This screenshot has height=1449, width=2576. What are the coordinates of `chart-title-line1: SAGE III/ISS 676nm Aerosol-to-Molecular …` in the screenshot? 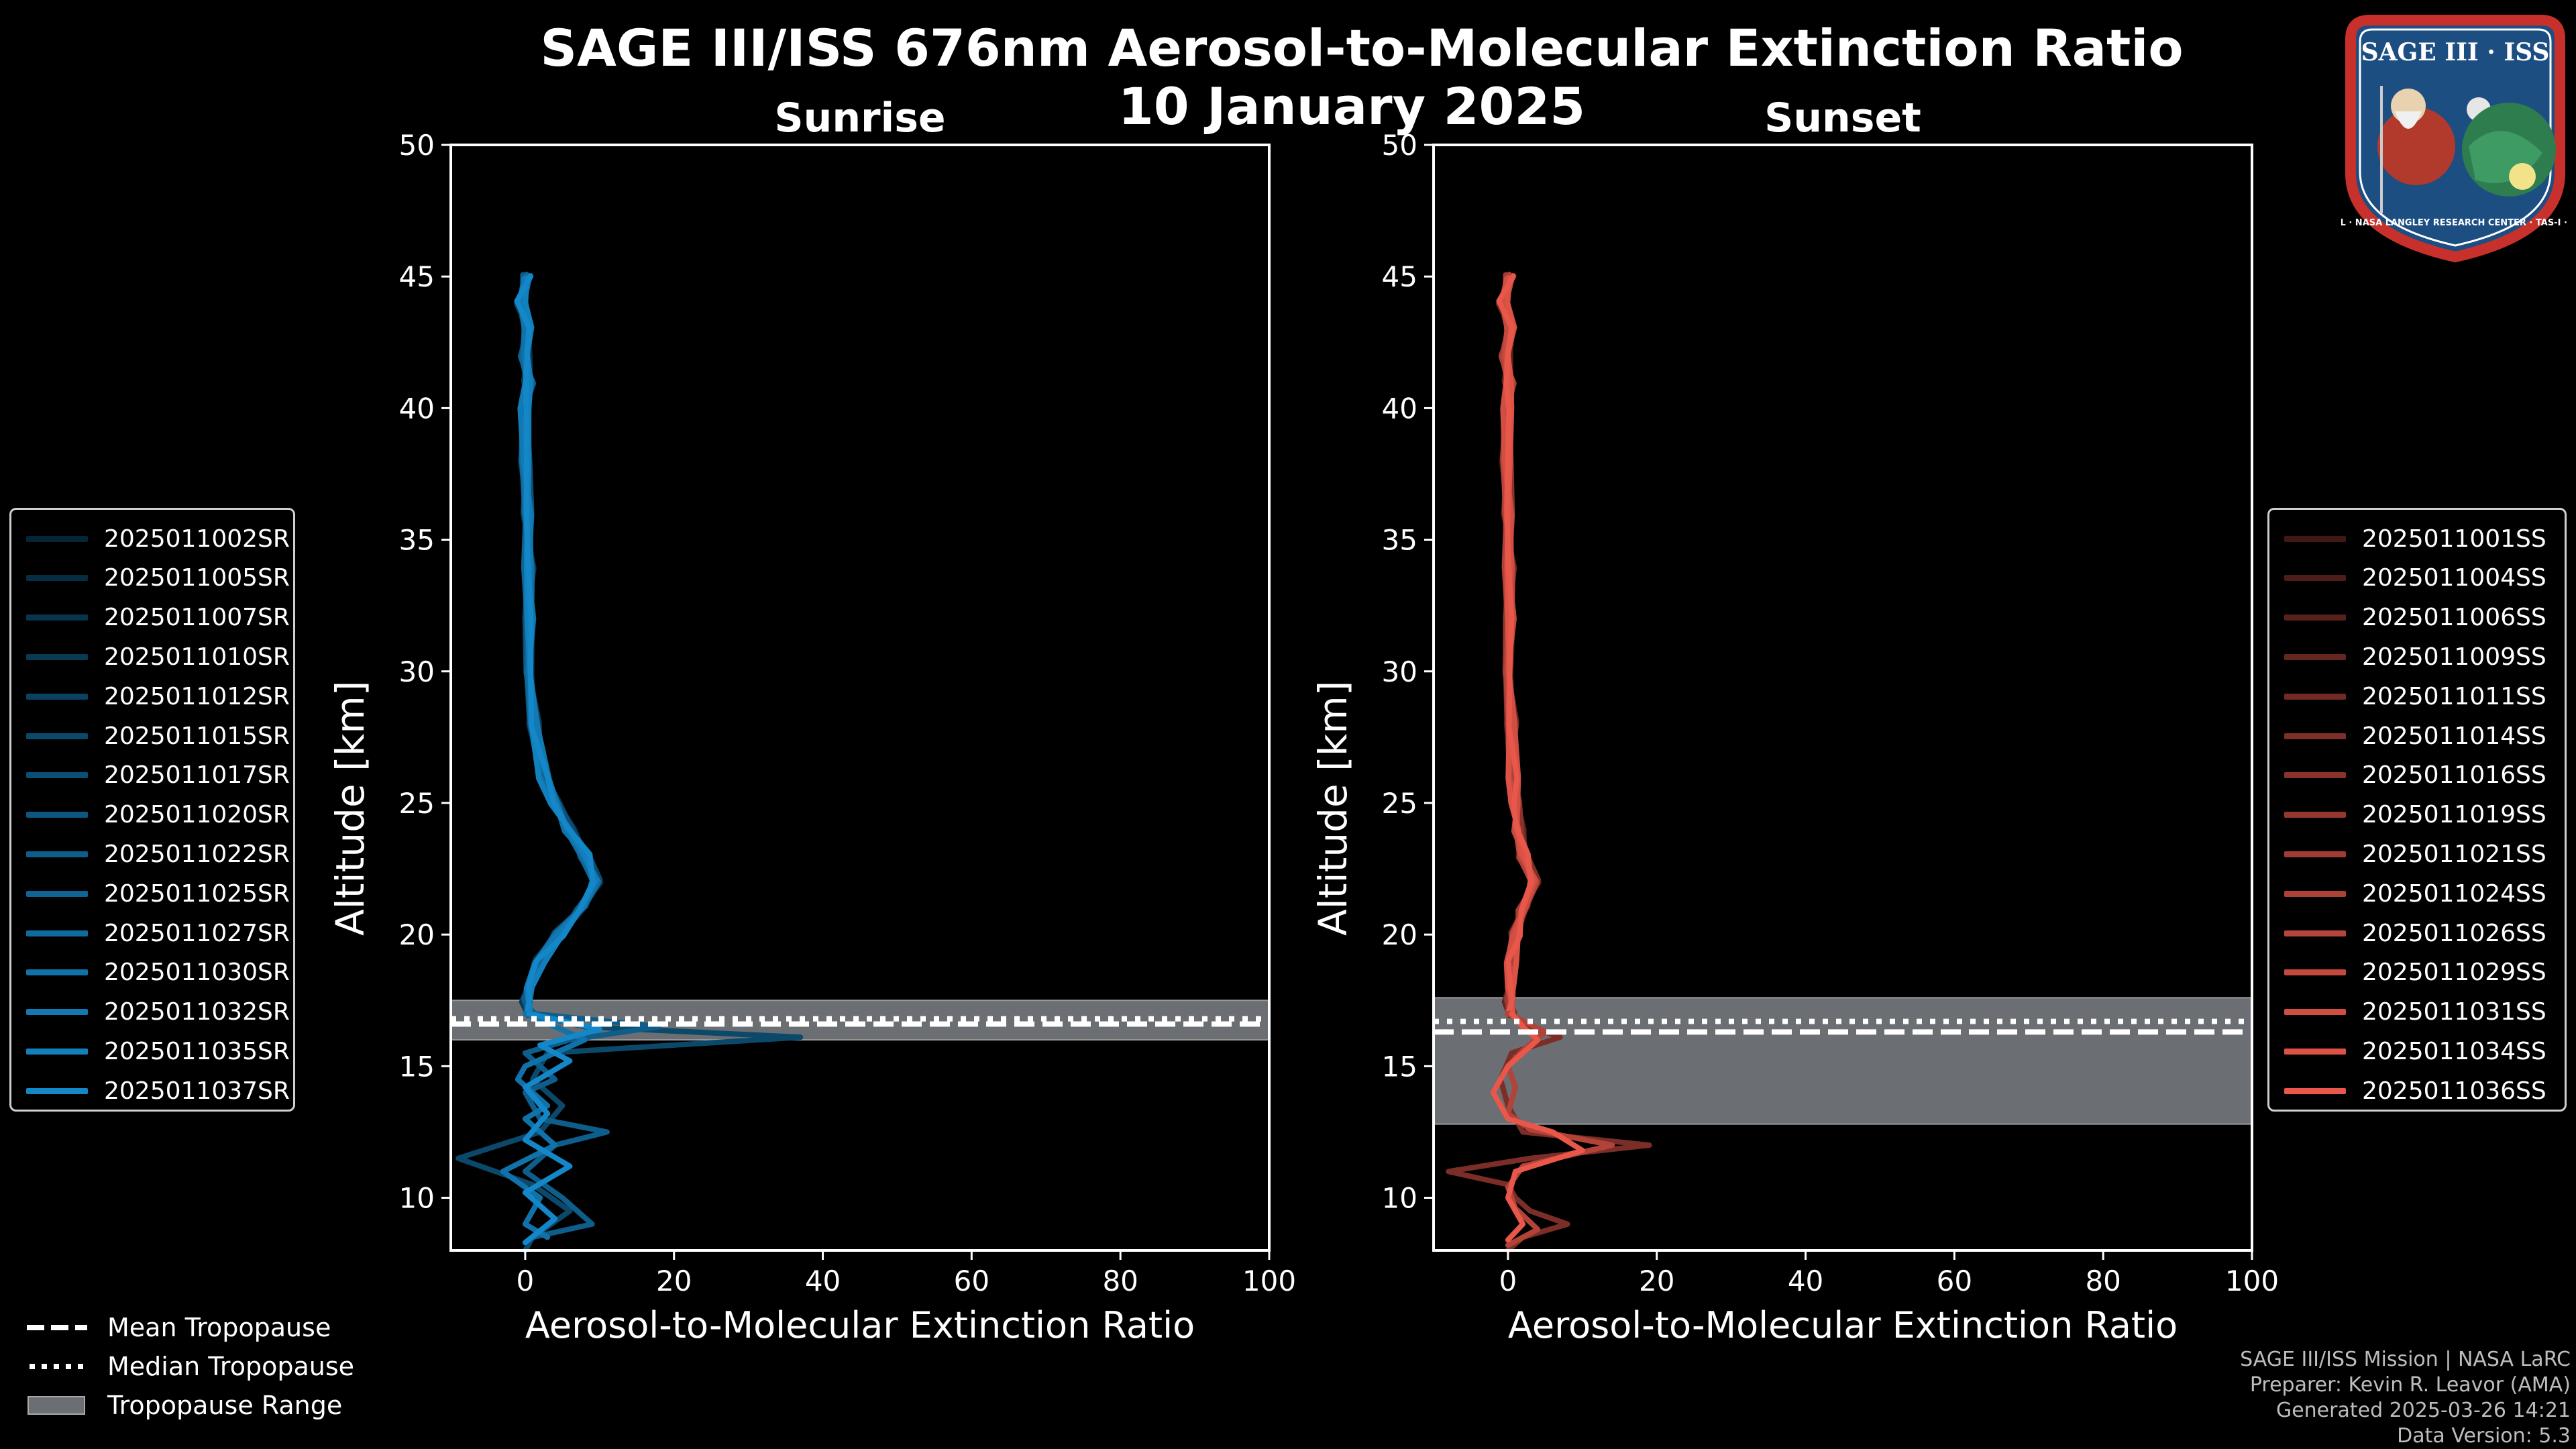 It's located at (1361, 48).